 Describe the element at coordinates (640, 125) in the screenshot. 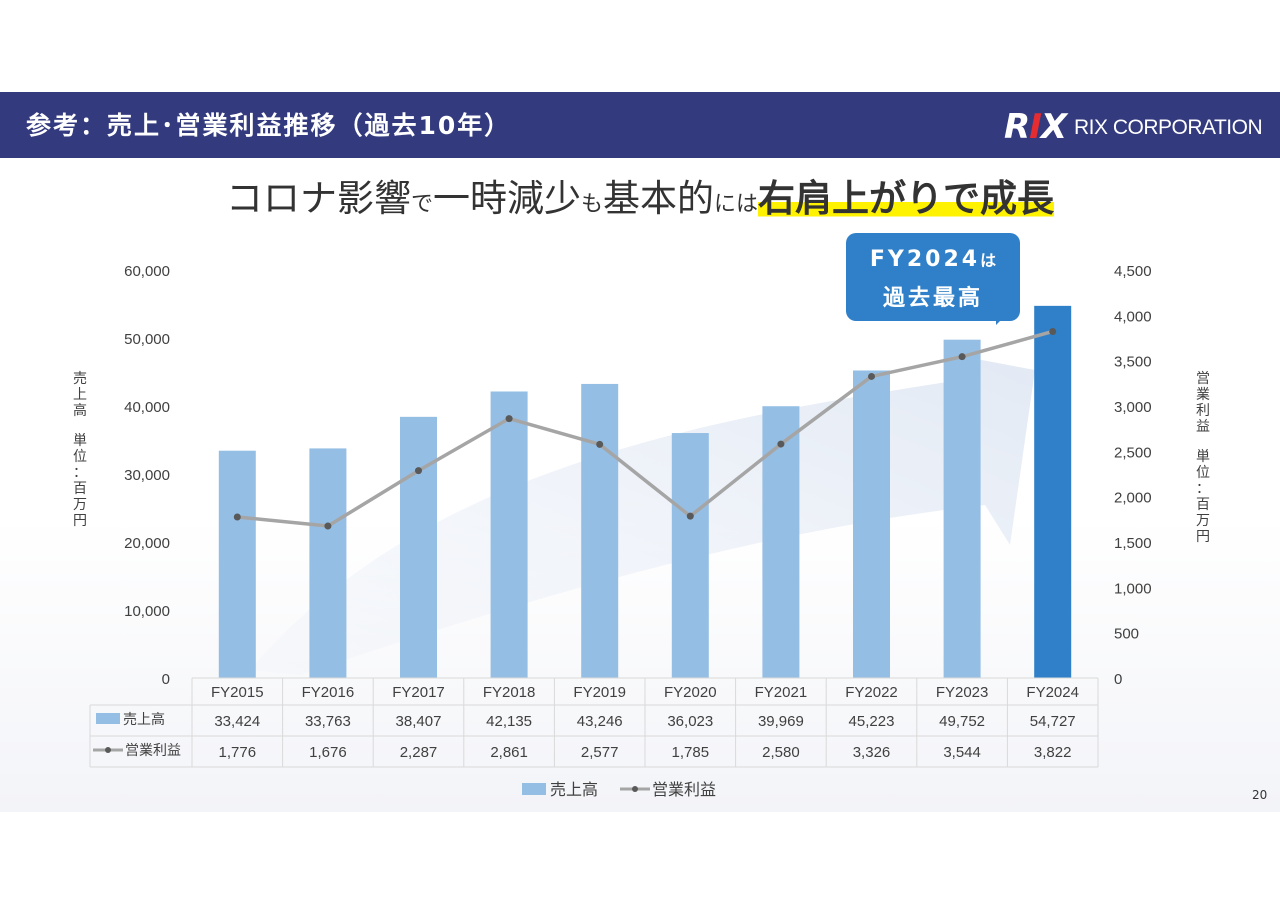

I see `slide-header: 参考：売上･営業利益推移（過去10年） RIX RIX CORPORATION` at that location.